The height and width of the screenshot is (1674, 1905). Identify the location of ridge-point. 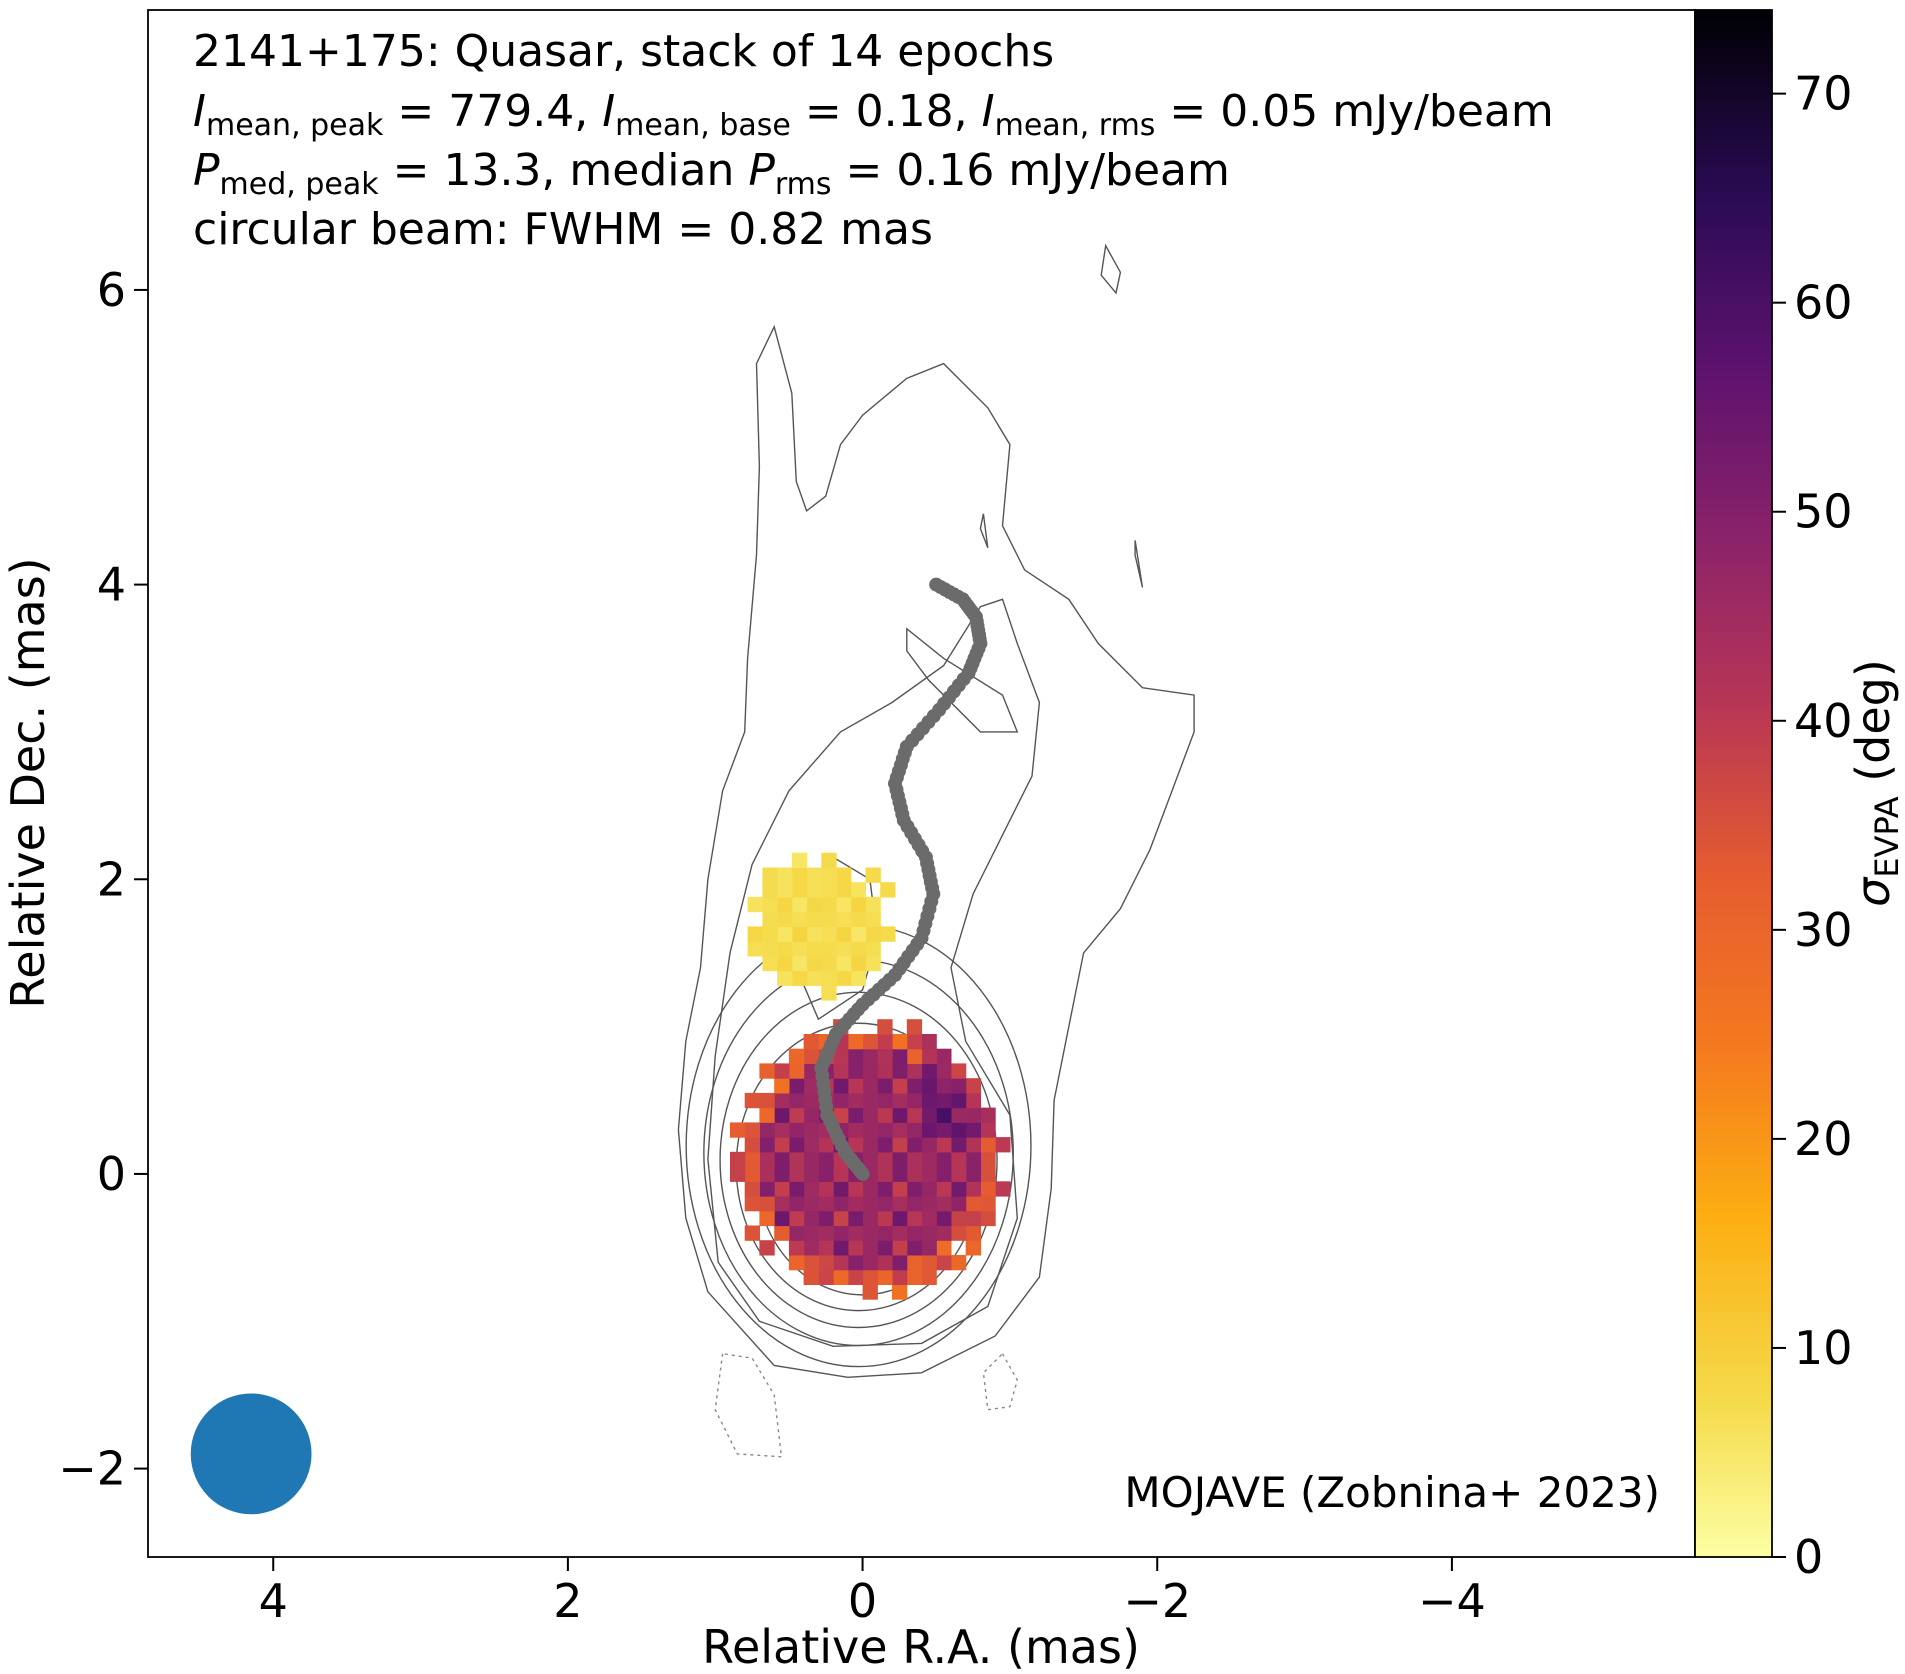
(936, 584).